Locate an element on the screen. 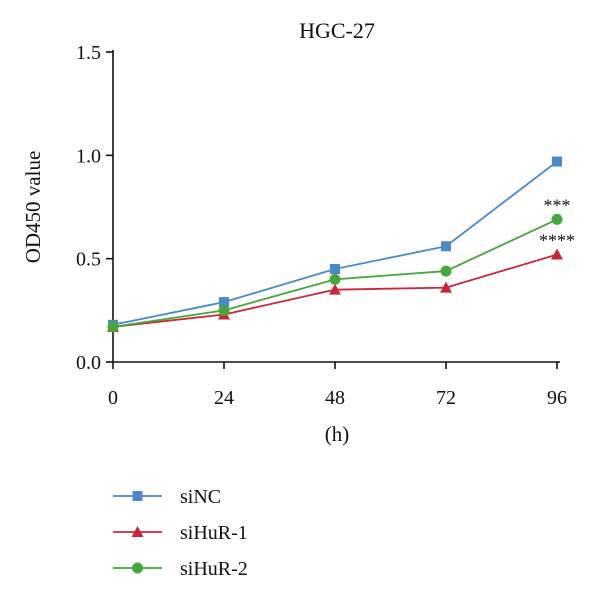 Image resolution: width=600 pixels, height=597 pixels. annotation-layer: ******* is located at coordinates (557, 222).